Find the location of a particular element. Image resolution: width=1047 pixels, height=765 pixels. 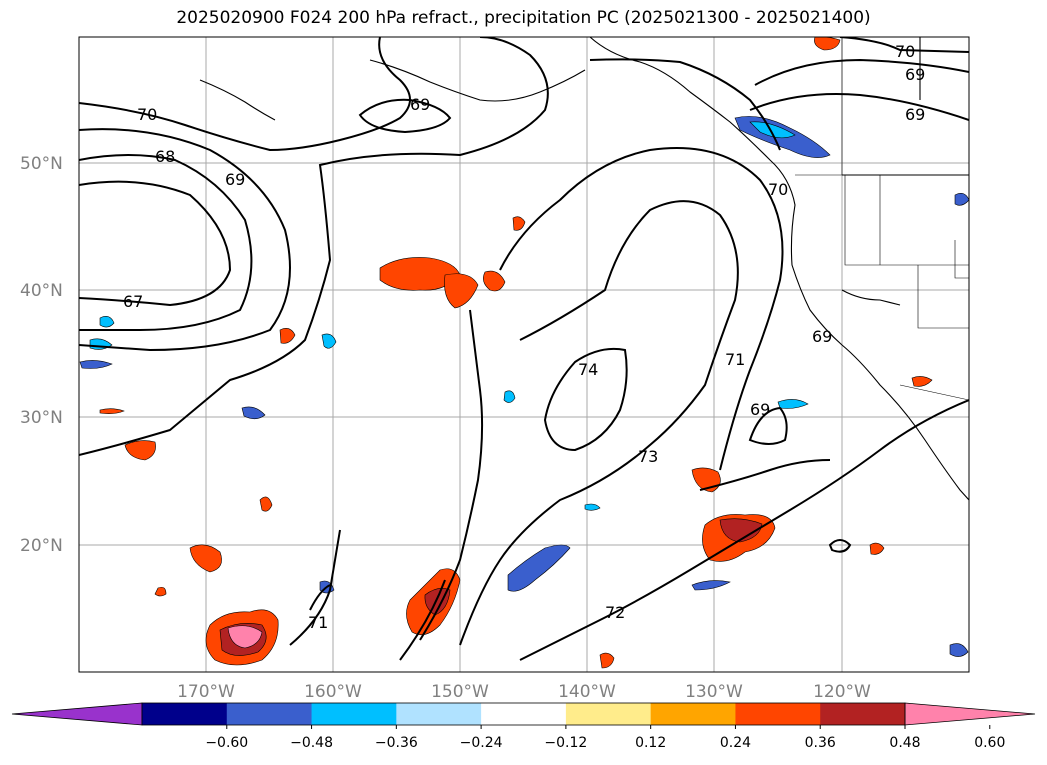

lat-tick: 20°N is located at coordinates (41, 546).